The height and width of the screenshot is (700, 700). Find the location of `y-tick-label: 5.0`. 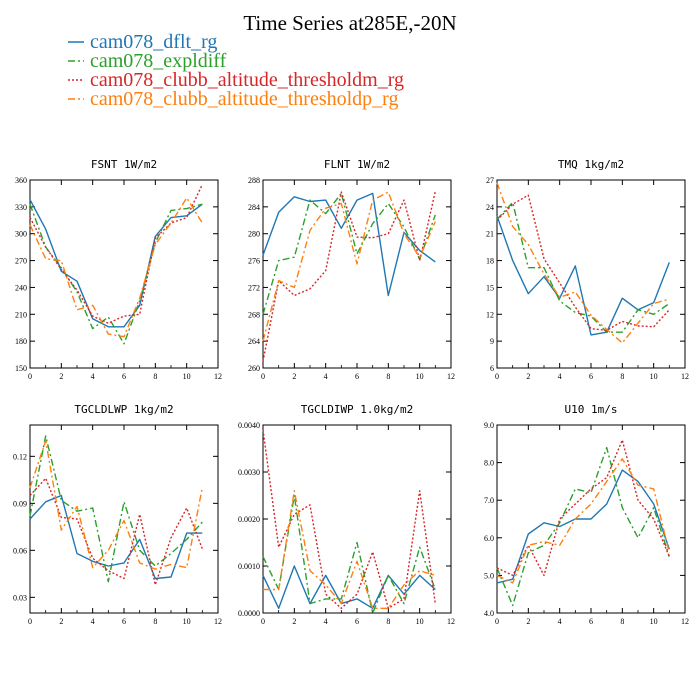

y-tick-label: 5.0 is located at coordinates (489, 575).